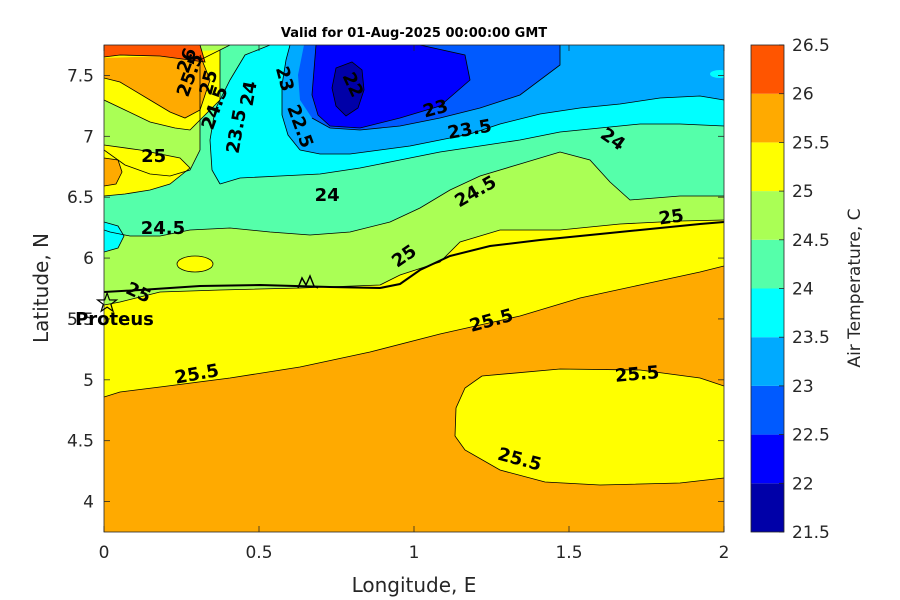 This screenshot has height=600, width=900. I want to click on band-25.5-west, so click(157, 86).